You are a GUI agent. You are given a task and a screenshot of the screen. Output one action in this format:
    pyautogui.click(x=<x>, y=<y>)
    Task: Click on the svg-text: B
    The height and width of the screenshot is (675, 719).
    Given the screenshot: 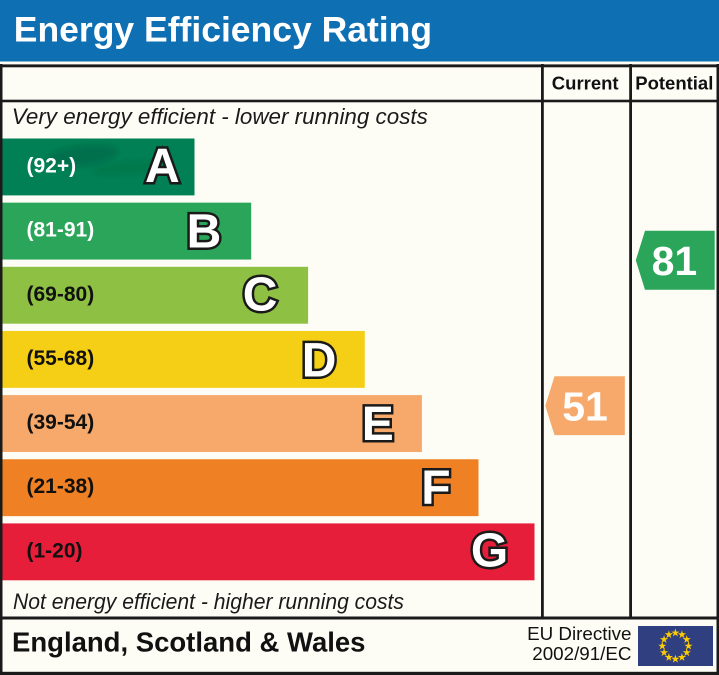 What is the action you would take?
    pyautogui.click(x=204, y=232)
    